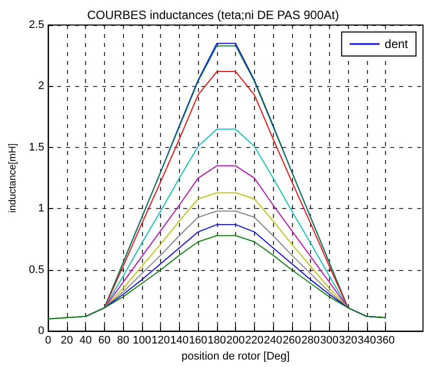  Describe the element at coordinates (104, 340) in the screenshot. I see `x-tick-label: 60` at that location.